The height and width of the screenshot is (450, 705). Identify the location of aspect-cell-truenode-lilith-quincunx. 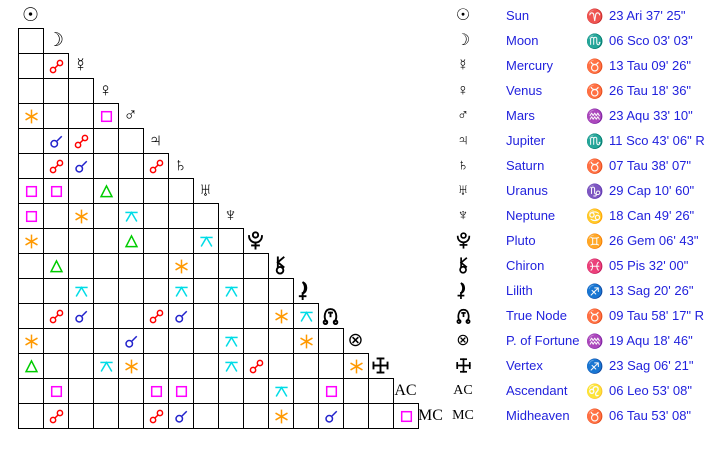
(306, 316).